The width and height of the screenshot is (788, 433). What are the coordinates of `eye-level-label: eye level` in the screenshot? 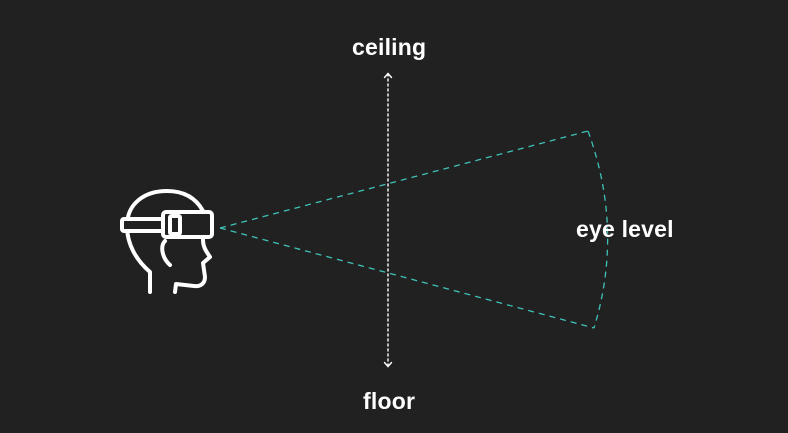 It's located at (625, 229).